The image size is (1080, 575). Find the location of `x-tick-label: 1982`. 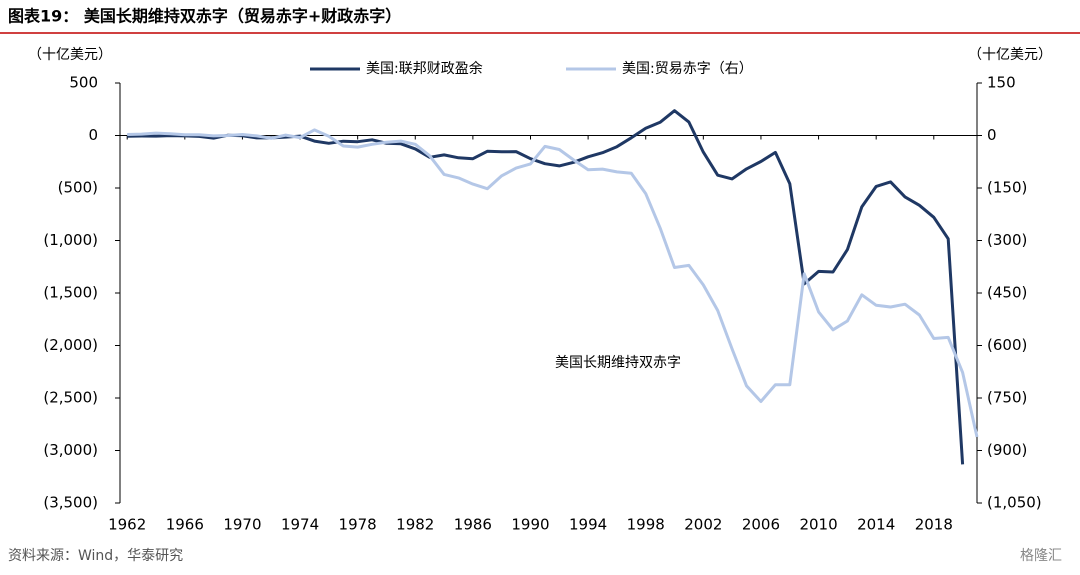

x-tick-label: 1982 is located at coordinates (415, 525).